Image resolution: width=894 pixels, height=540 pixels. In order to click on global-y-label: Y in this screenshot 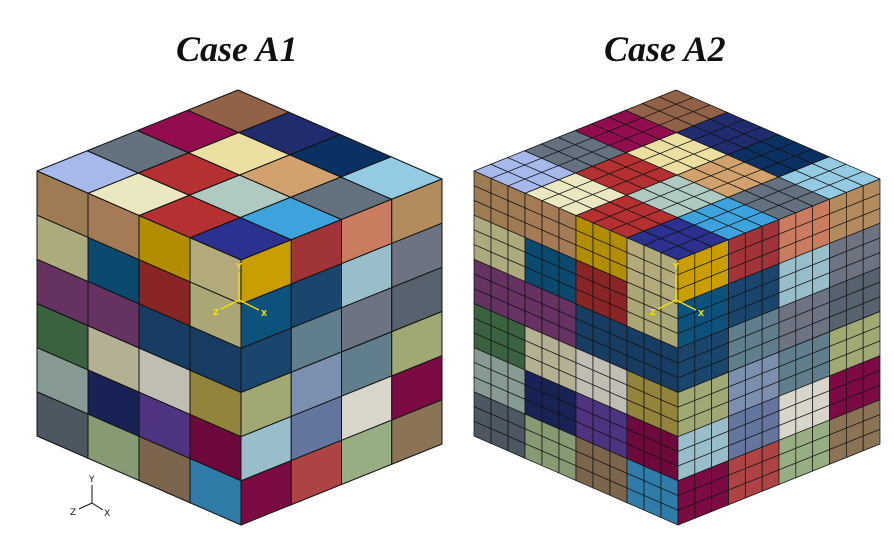, I will do `click(91, 480)`.